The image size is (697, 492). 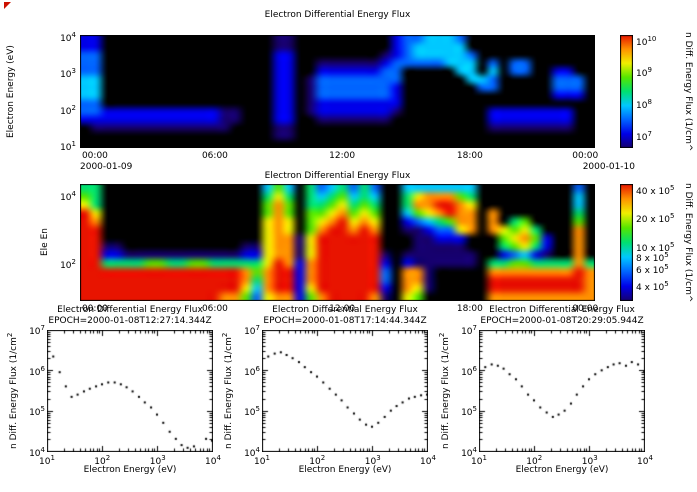 What do you see at coordinates (106, 167) in the screenshot?
I see `top-date-left: 2000-01-09` at bounding box center [106, 167].